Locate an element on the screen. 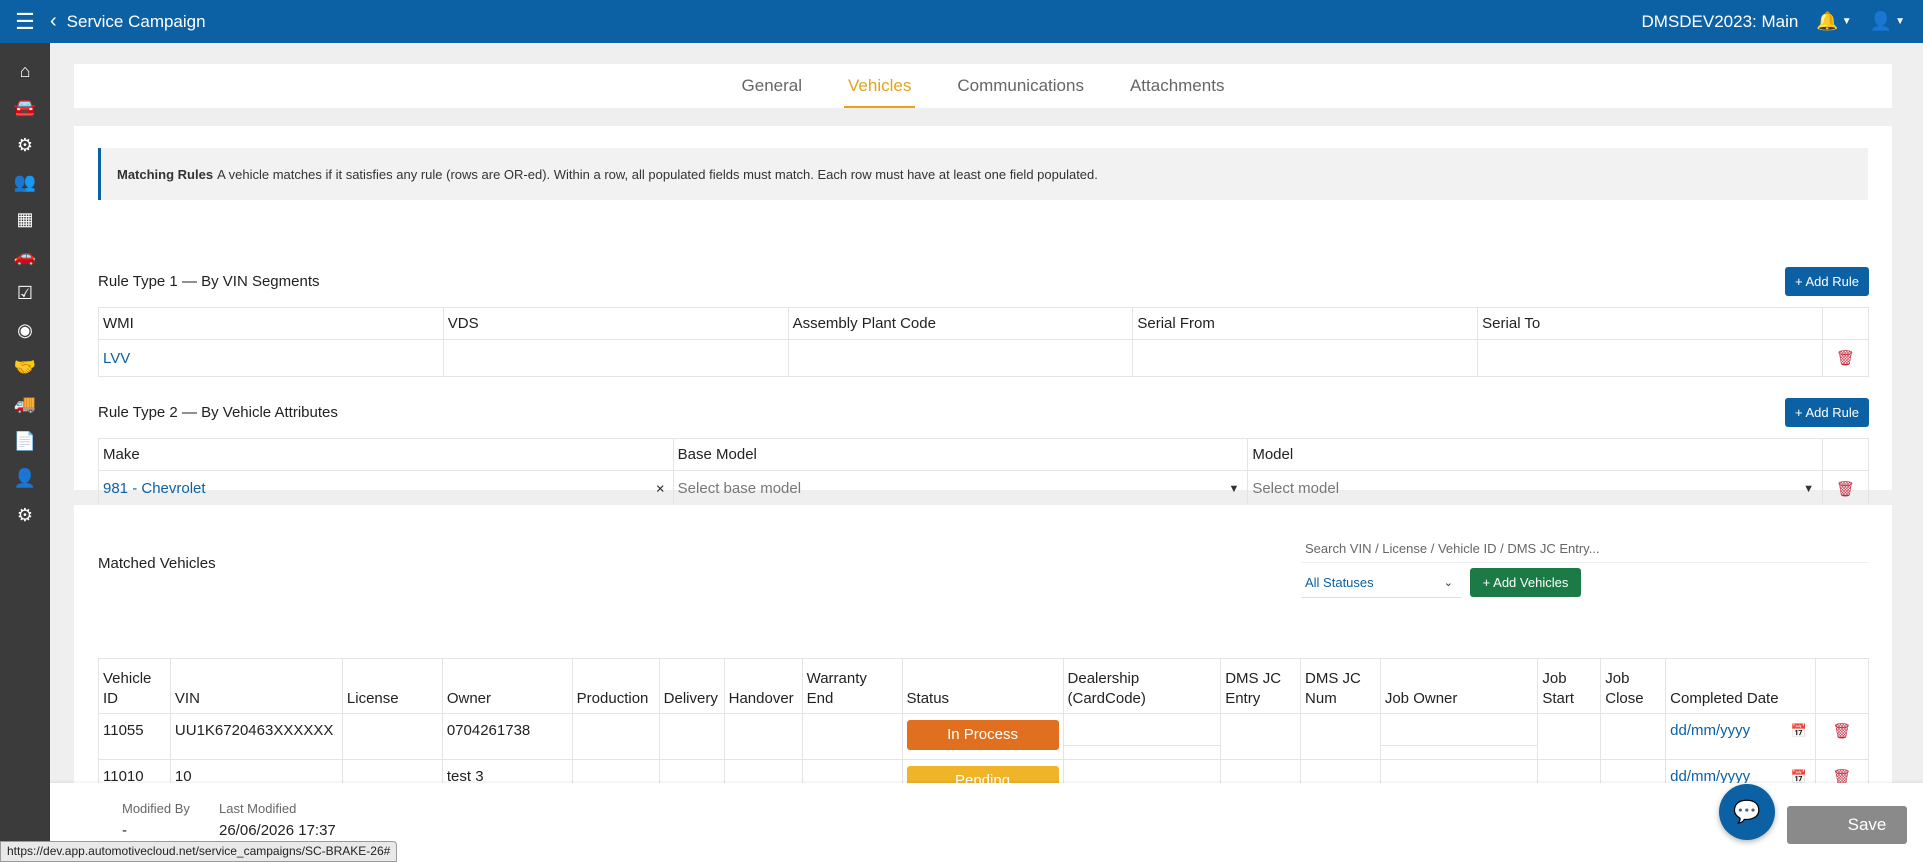 The height and width of the screenshot is (862, 1923). notice-heading: Matching Rules is located at coordinates (165, 174).